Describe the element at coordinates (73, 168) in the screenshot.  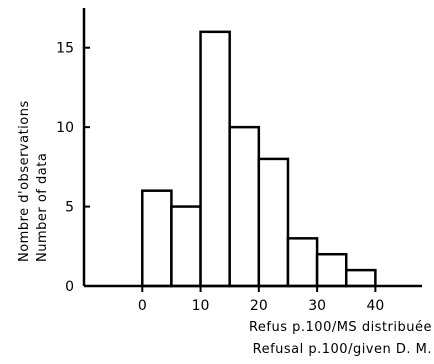
I see `y-ticks-group: 0 5 10 15` at that location.